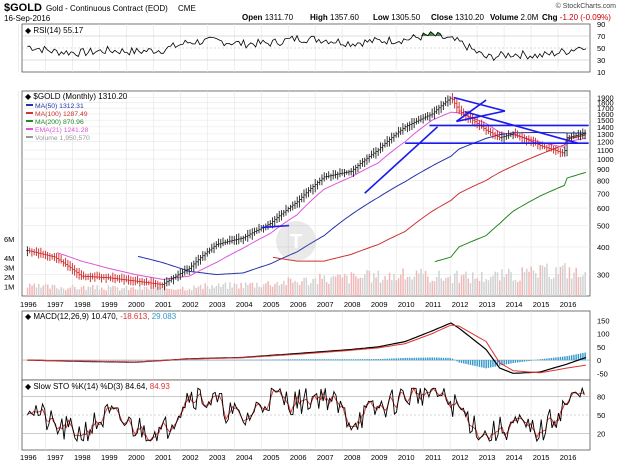  I want to click on macd-tick-label: 100, so click(603, 334).